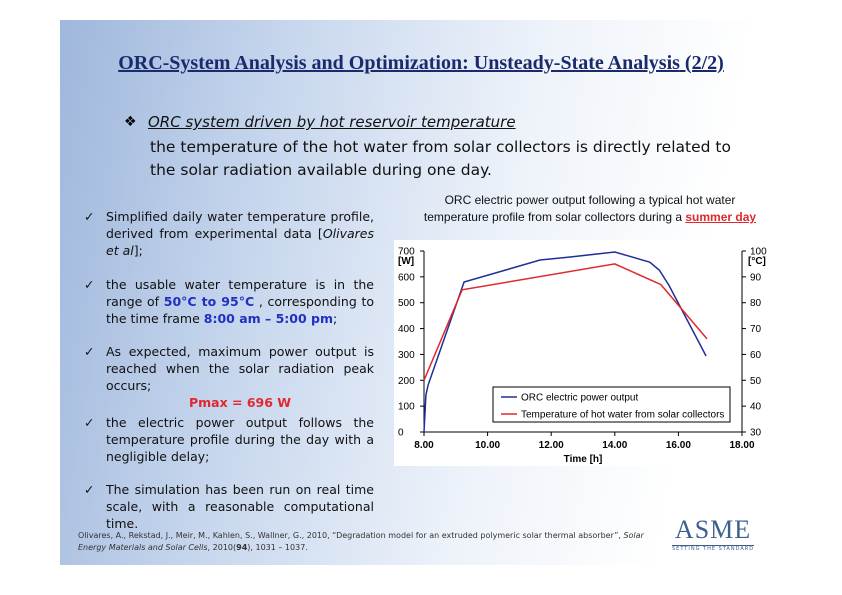 The height and width of the screenshot is (595, 842). I want to click on y2-tick-label: 90, so click(756, 277).